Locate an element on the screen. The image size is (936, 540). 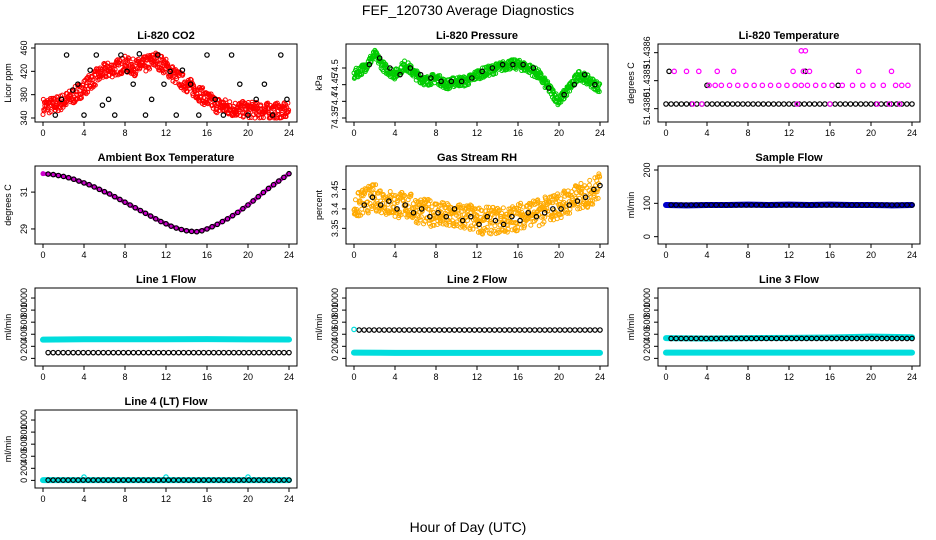
y-tick-label: 1000 is located at coordinates (24, 420).